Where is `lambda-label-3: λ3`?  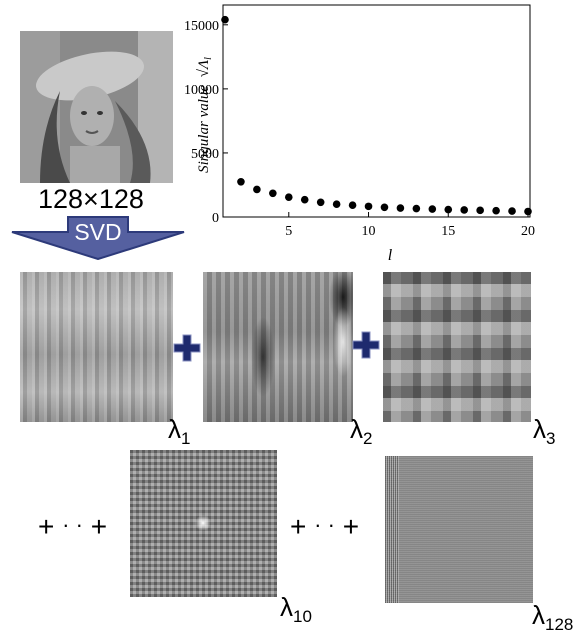 lambda-label-3: λ3 is located at coordinates (544, 431).